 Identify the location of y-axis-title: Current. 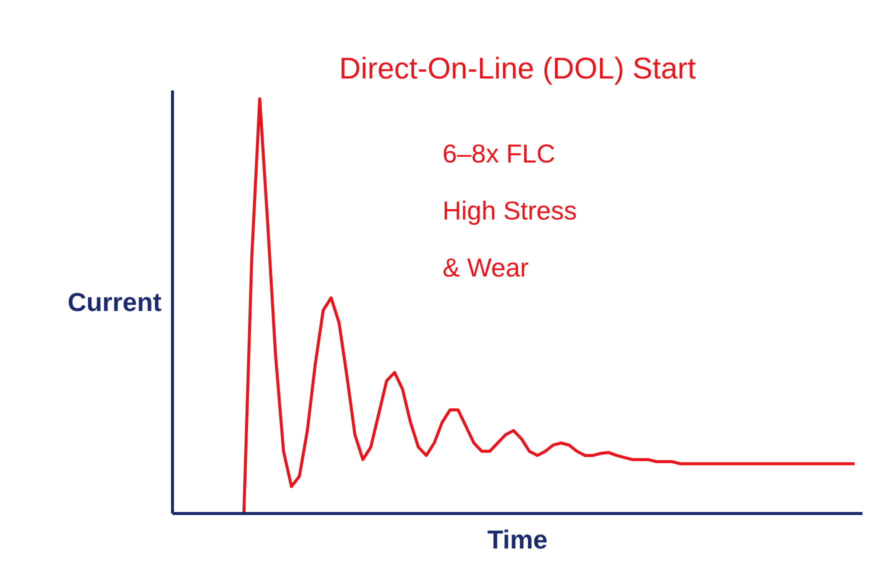
(115, 302).